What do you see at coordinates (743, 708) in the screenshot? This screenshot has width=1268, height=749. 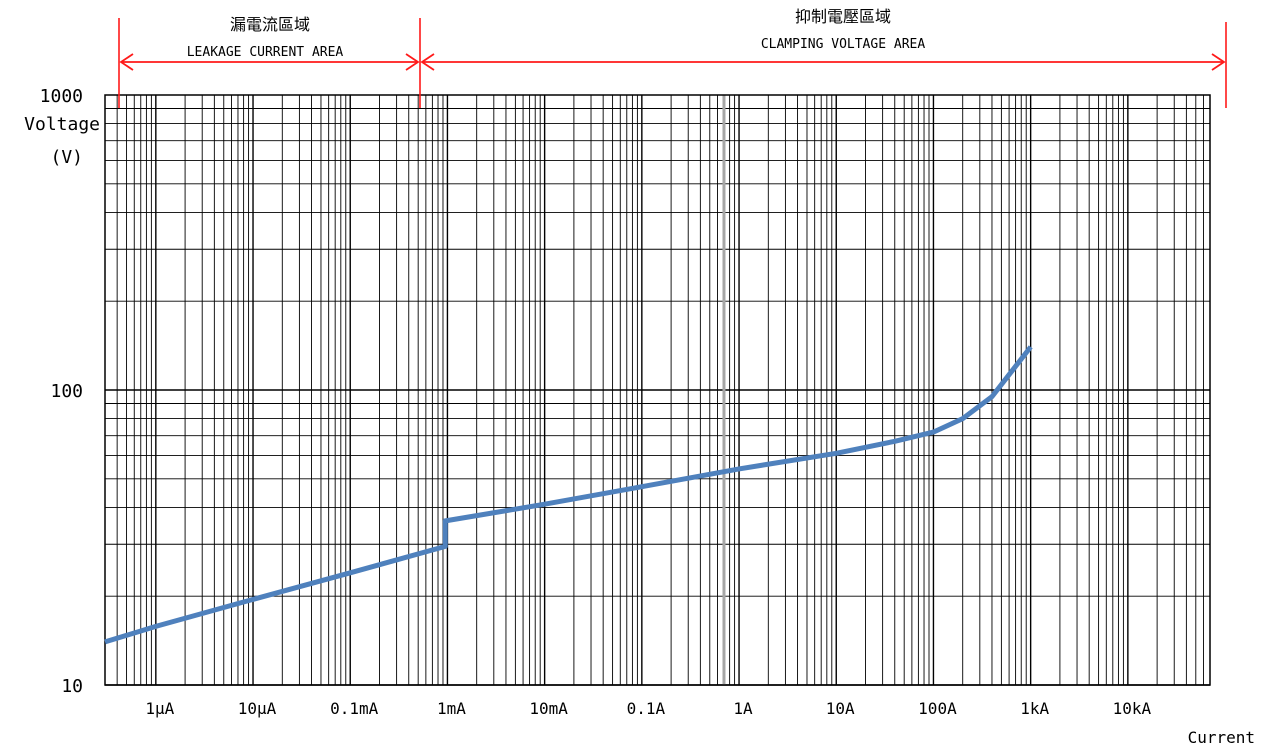 I see `x-tick-label: 1A` at bounding box center [743, 708].